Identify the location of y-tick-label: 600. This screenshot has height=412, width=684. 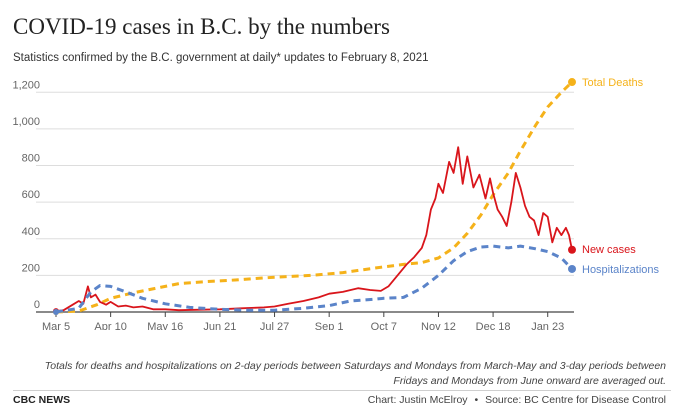
(31, 195).